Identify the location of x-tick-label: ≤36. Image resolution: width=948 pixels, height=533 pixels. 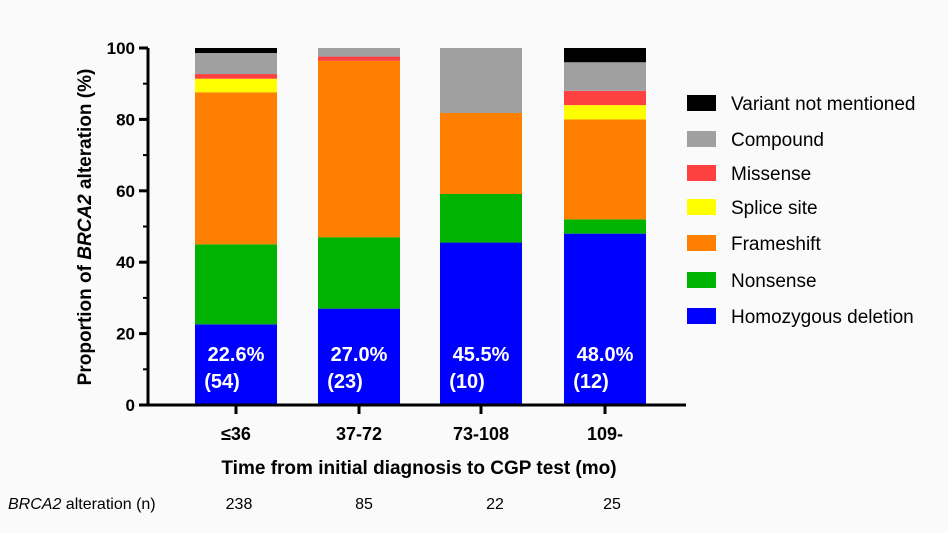
(236, 434).